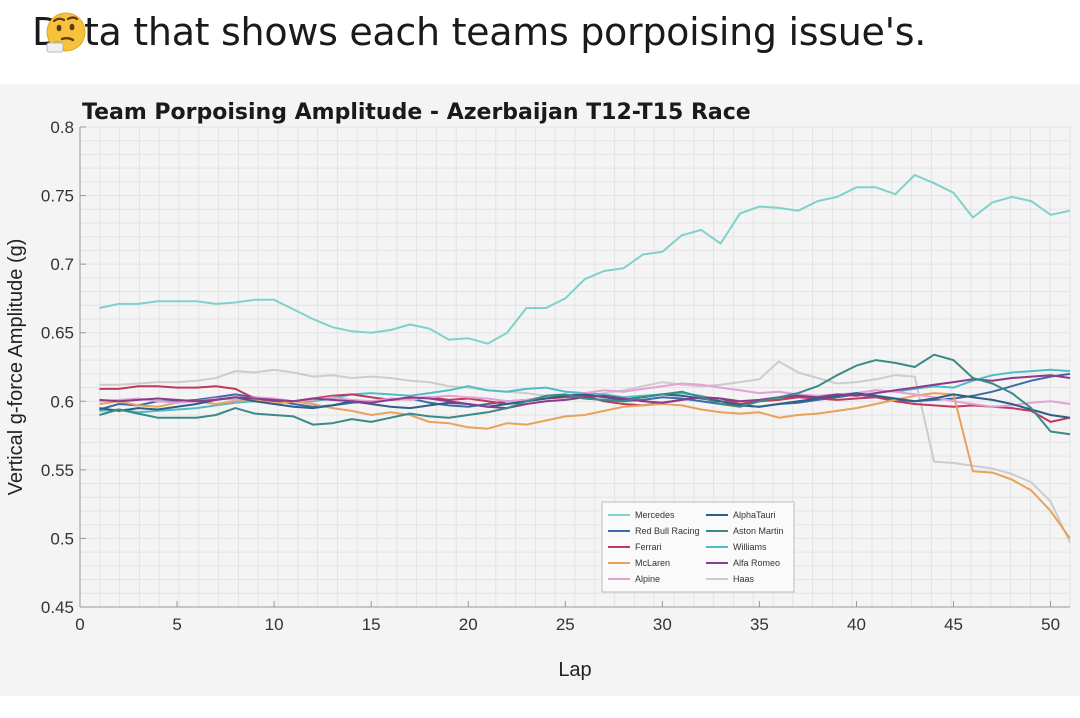 Image resolution: width=1080 pixels, height=718 pixels. I want to click on x-tick-label: 35, so click(759, 624).